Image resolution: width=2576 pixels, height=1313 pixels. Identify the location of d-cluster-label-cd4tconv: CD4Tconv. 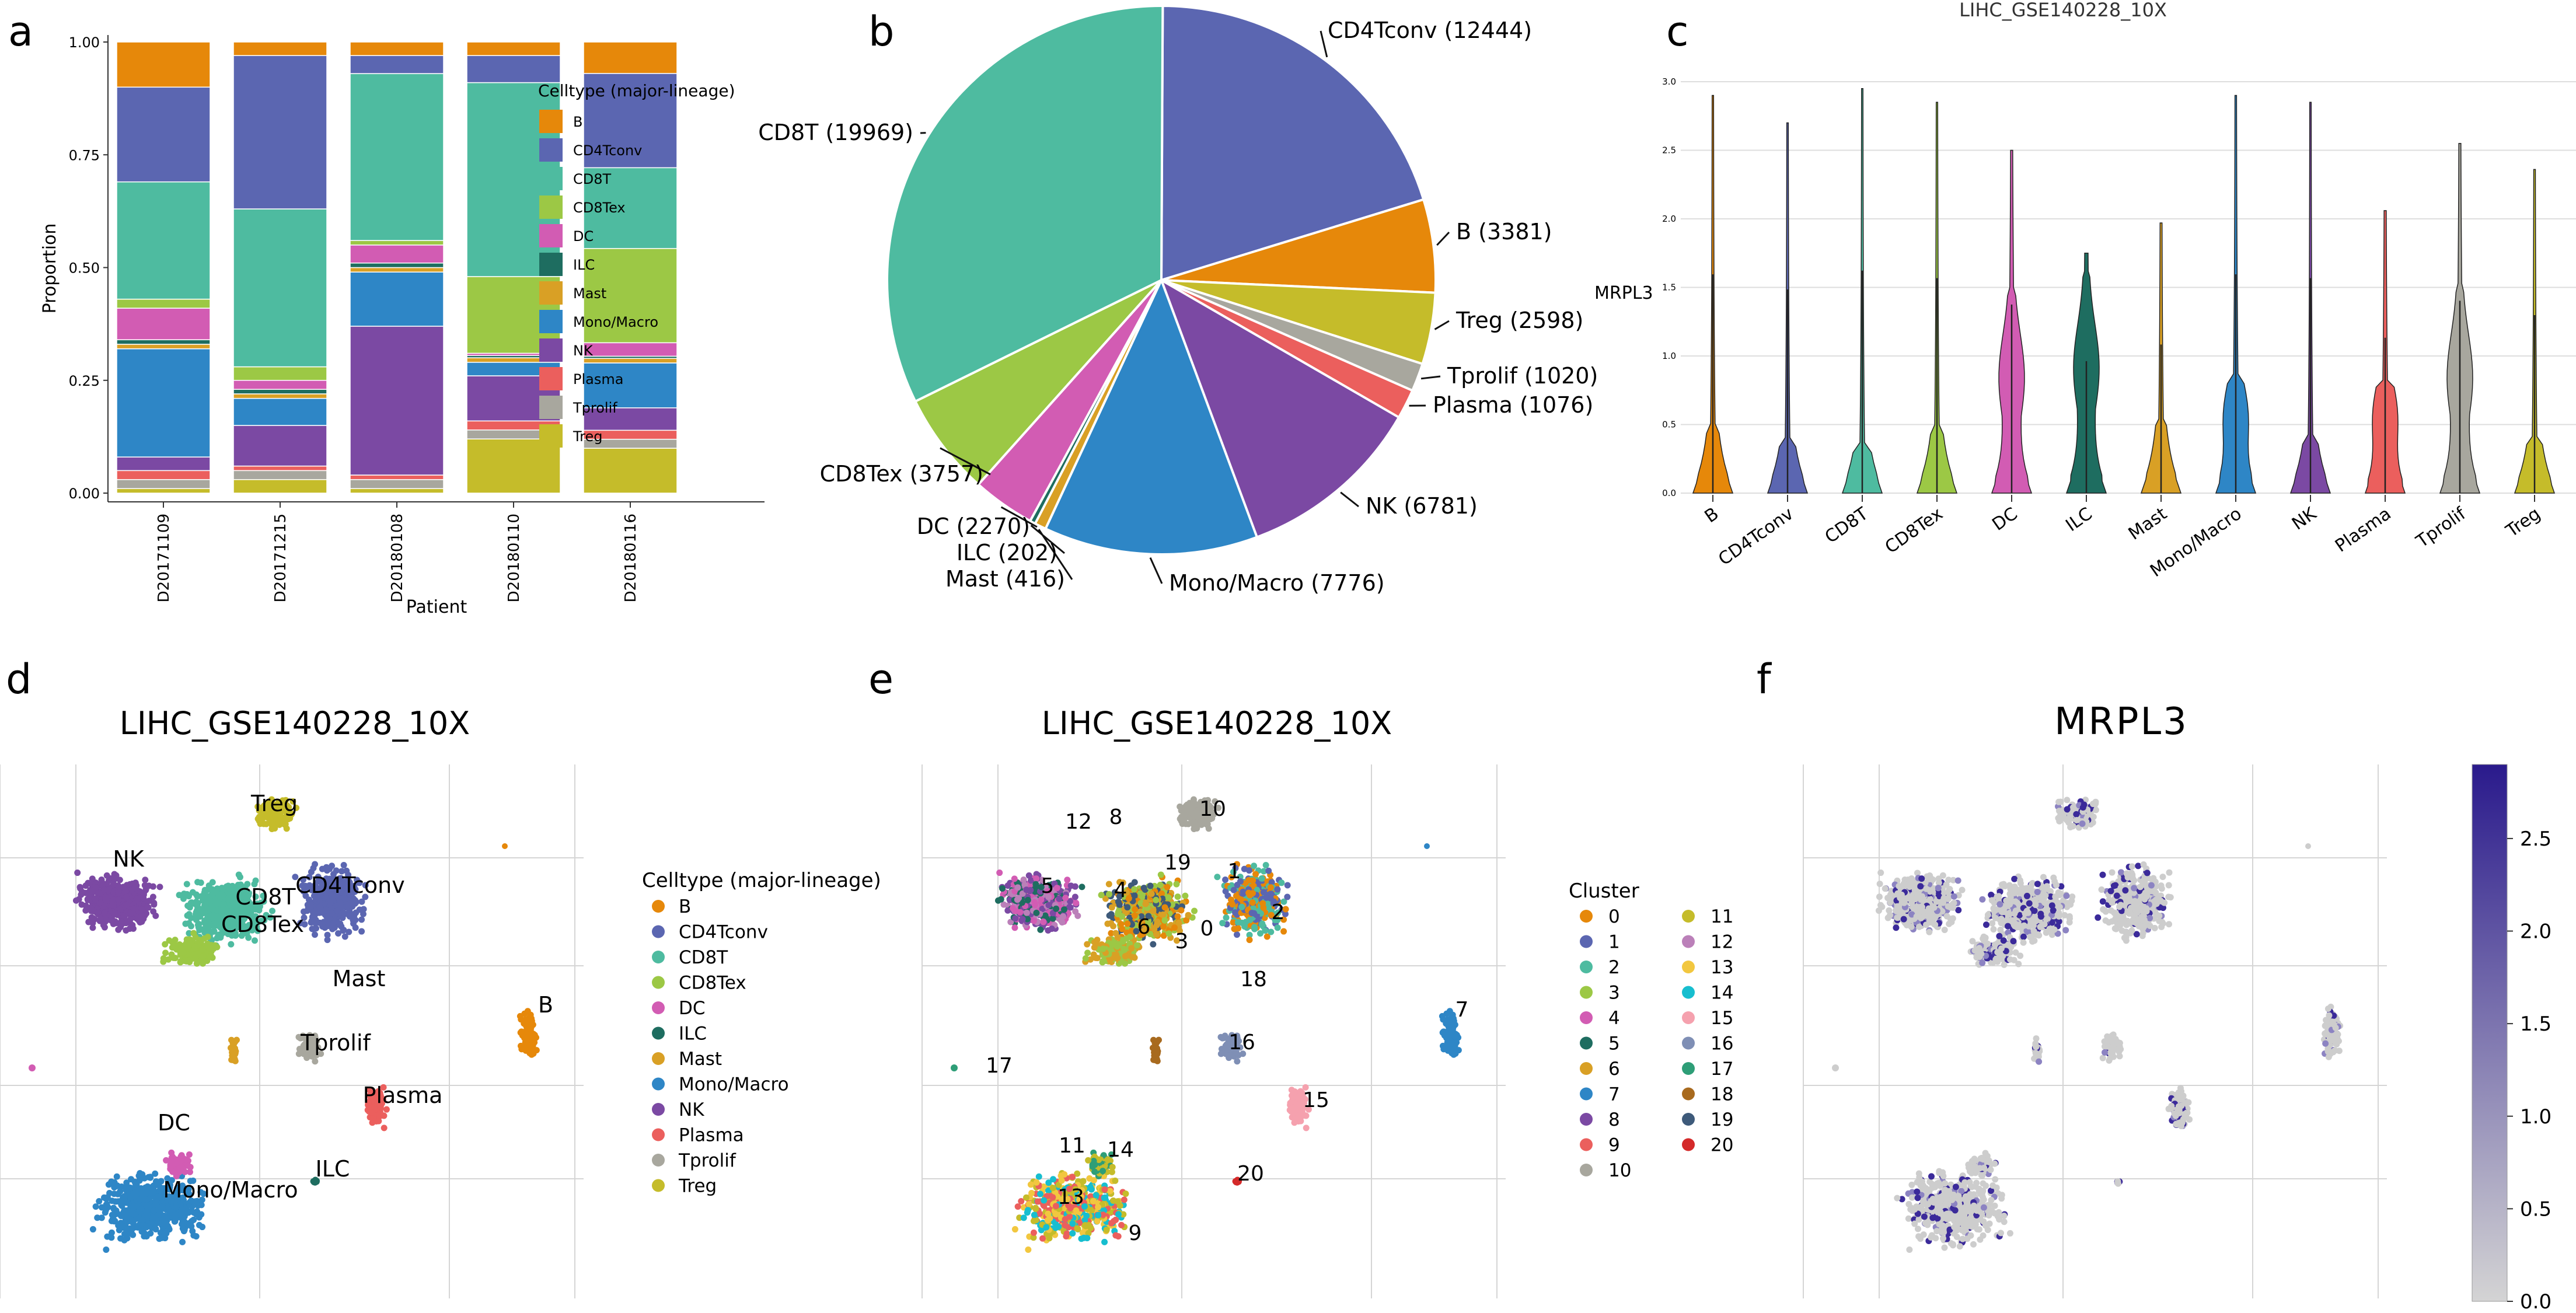
(349, 885).